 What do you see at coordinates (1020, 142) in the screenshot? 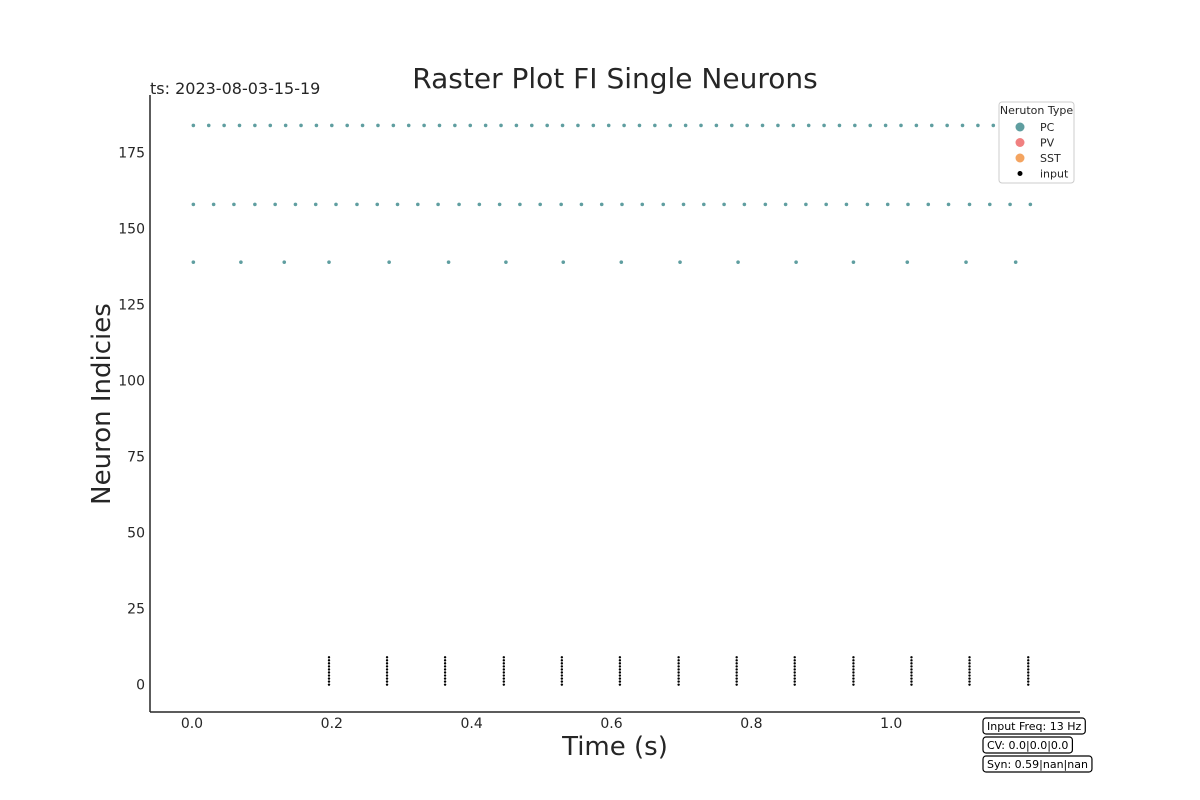
I see `legend-marker-pv` at bounding box center [1020, 142].